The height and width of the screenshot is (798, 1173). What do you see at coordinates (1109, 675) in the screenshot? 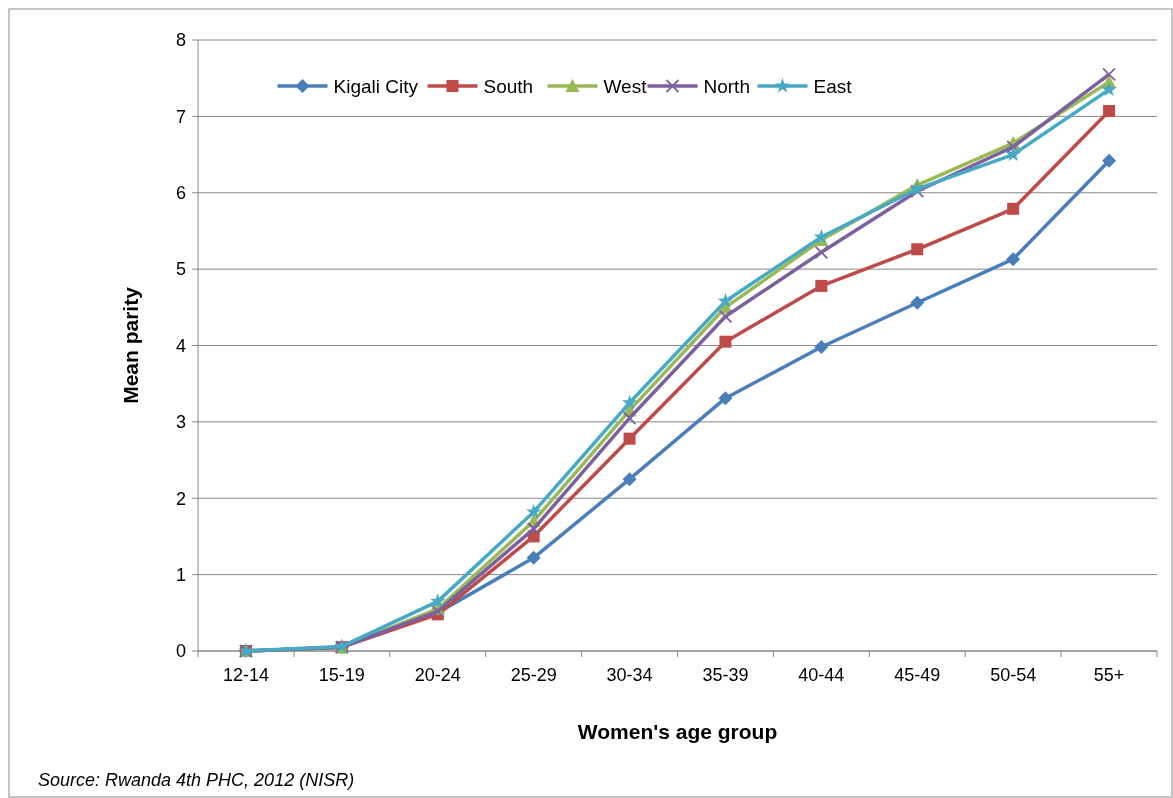
I see `x-tick-label: 55+` at bounding box center [1109, 675].